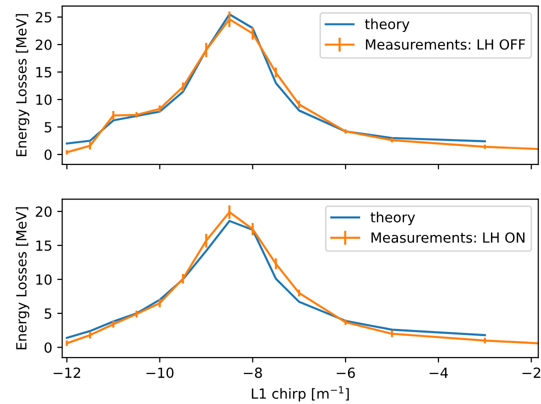 The width and height of the screenshot is (541, 404). Describe the element at coordinates (448, 237) in the screenshot. I see `legend-label: Measurements: LH ON` at that location.